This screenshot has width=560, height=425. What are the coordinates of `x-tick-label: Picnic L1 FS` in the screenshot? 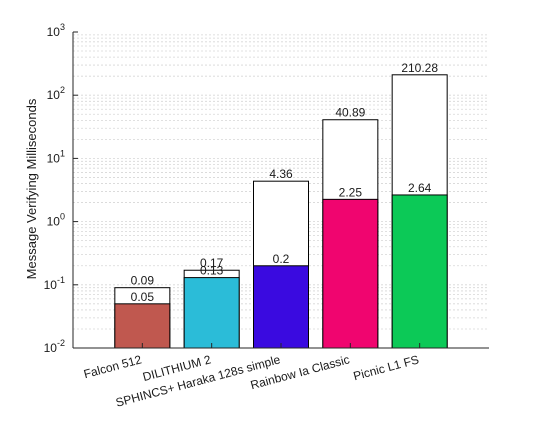 It's located at (386, 367).